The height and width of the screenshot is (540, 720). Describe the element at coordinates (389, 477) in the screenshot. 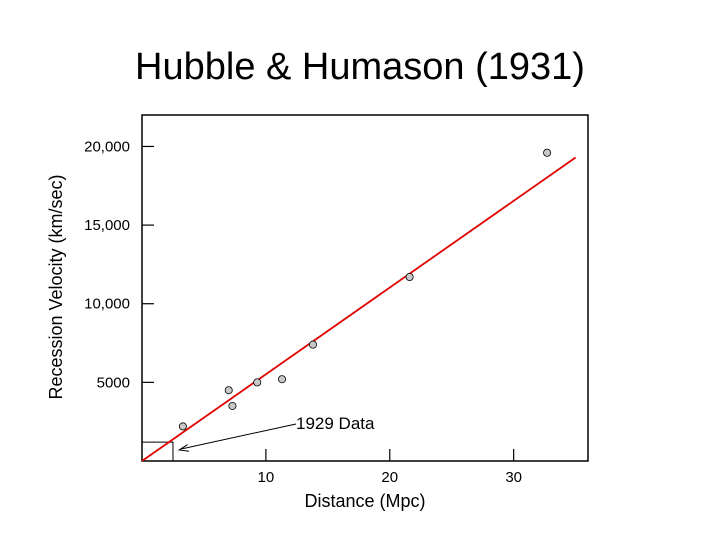

I see `x-tick-label: 20` at that location.